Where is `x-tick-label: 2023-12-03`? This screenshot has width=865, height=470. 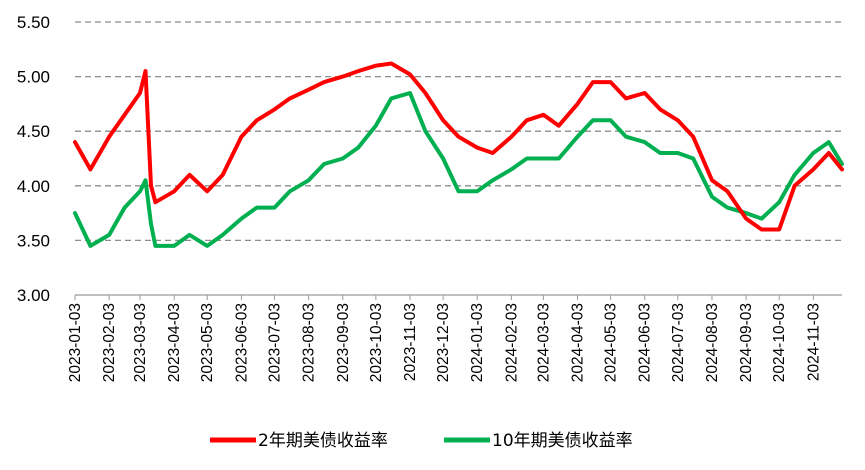 x-tick-label: 2023-12-03 is located at coordinates (443, 342).